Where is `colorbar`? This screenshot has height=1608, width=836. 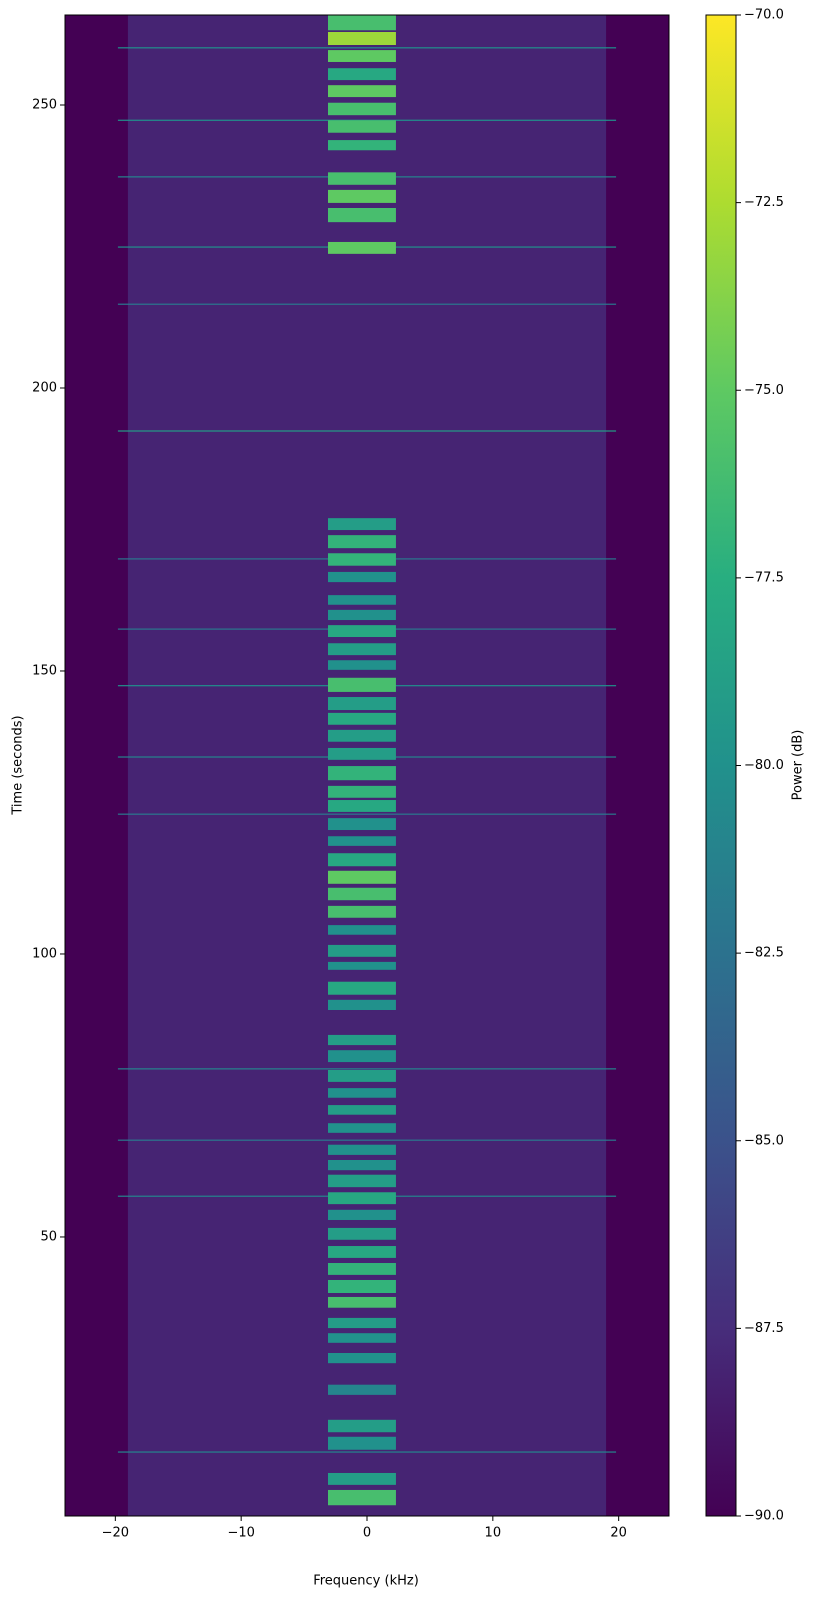 colorbar is located at coordinates (721, 765).